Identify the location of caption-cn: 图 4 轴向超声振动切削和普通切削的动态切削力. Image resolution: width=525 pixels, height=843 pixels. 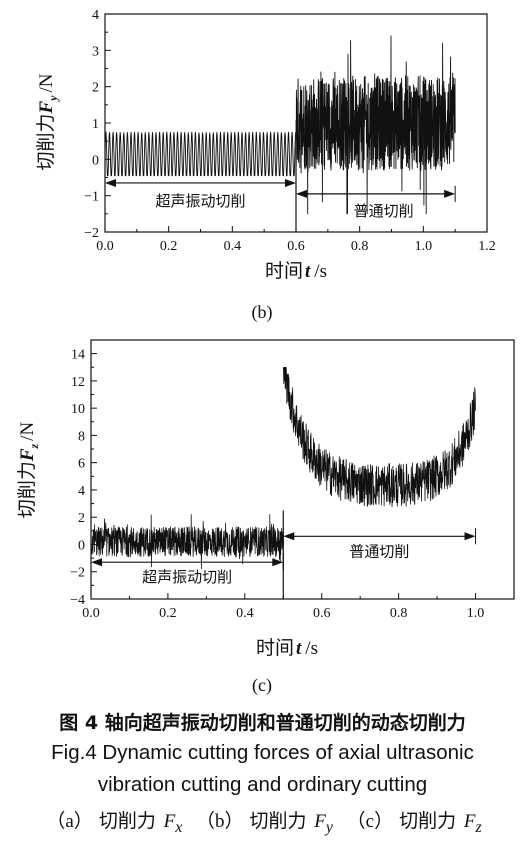
(262, 723).